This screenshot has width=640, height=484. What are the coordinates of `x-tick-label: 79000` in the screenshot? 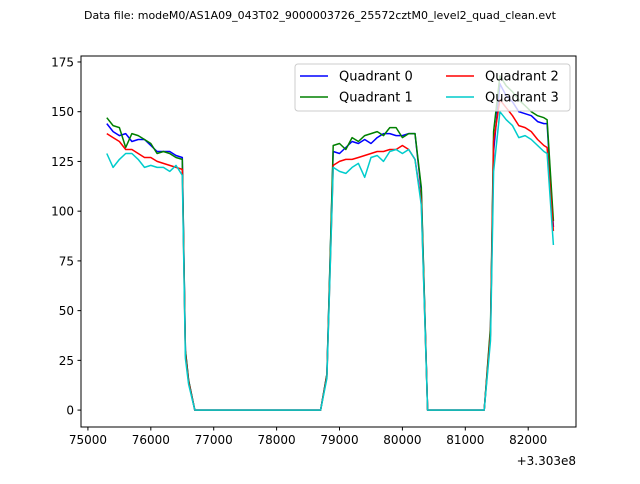 It's located at (339, 440).